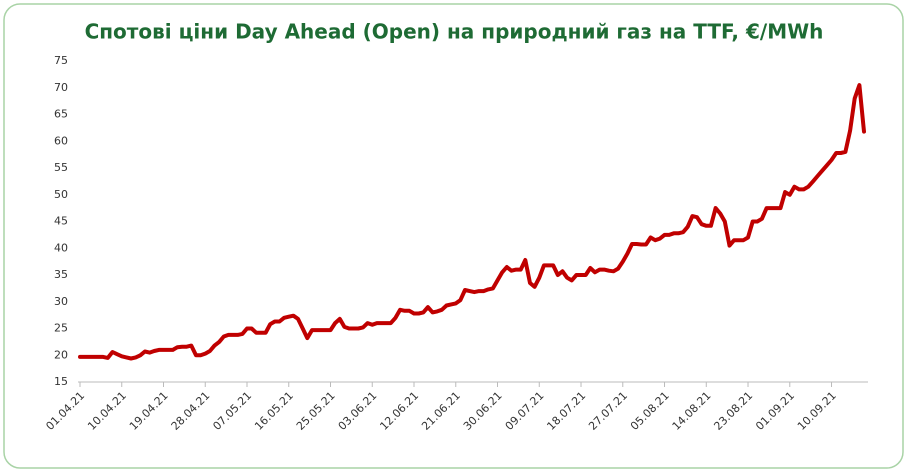 This screenshot has width=909, height=474. What do you see at coordinates (61, 114) in the screenshot?
I see `y-tick-label: 65` at bounding box center [61, 114].